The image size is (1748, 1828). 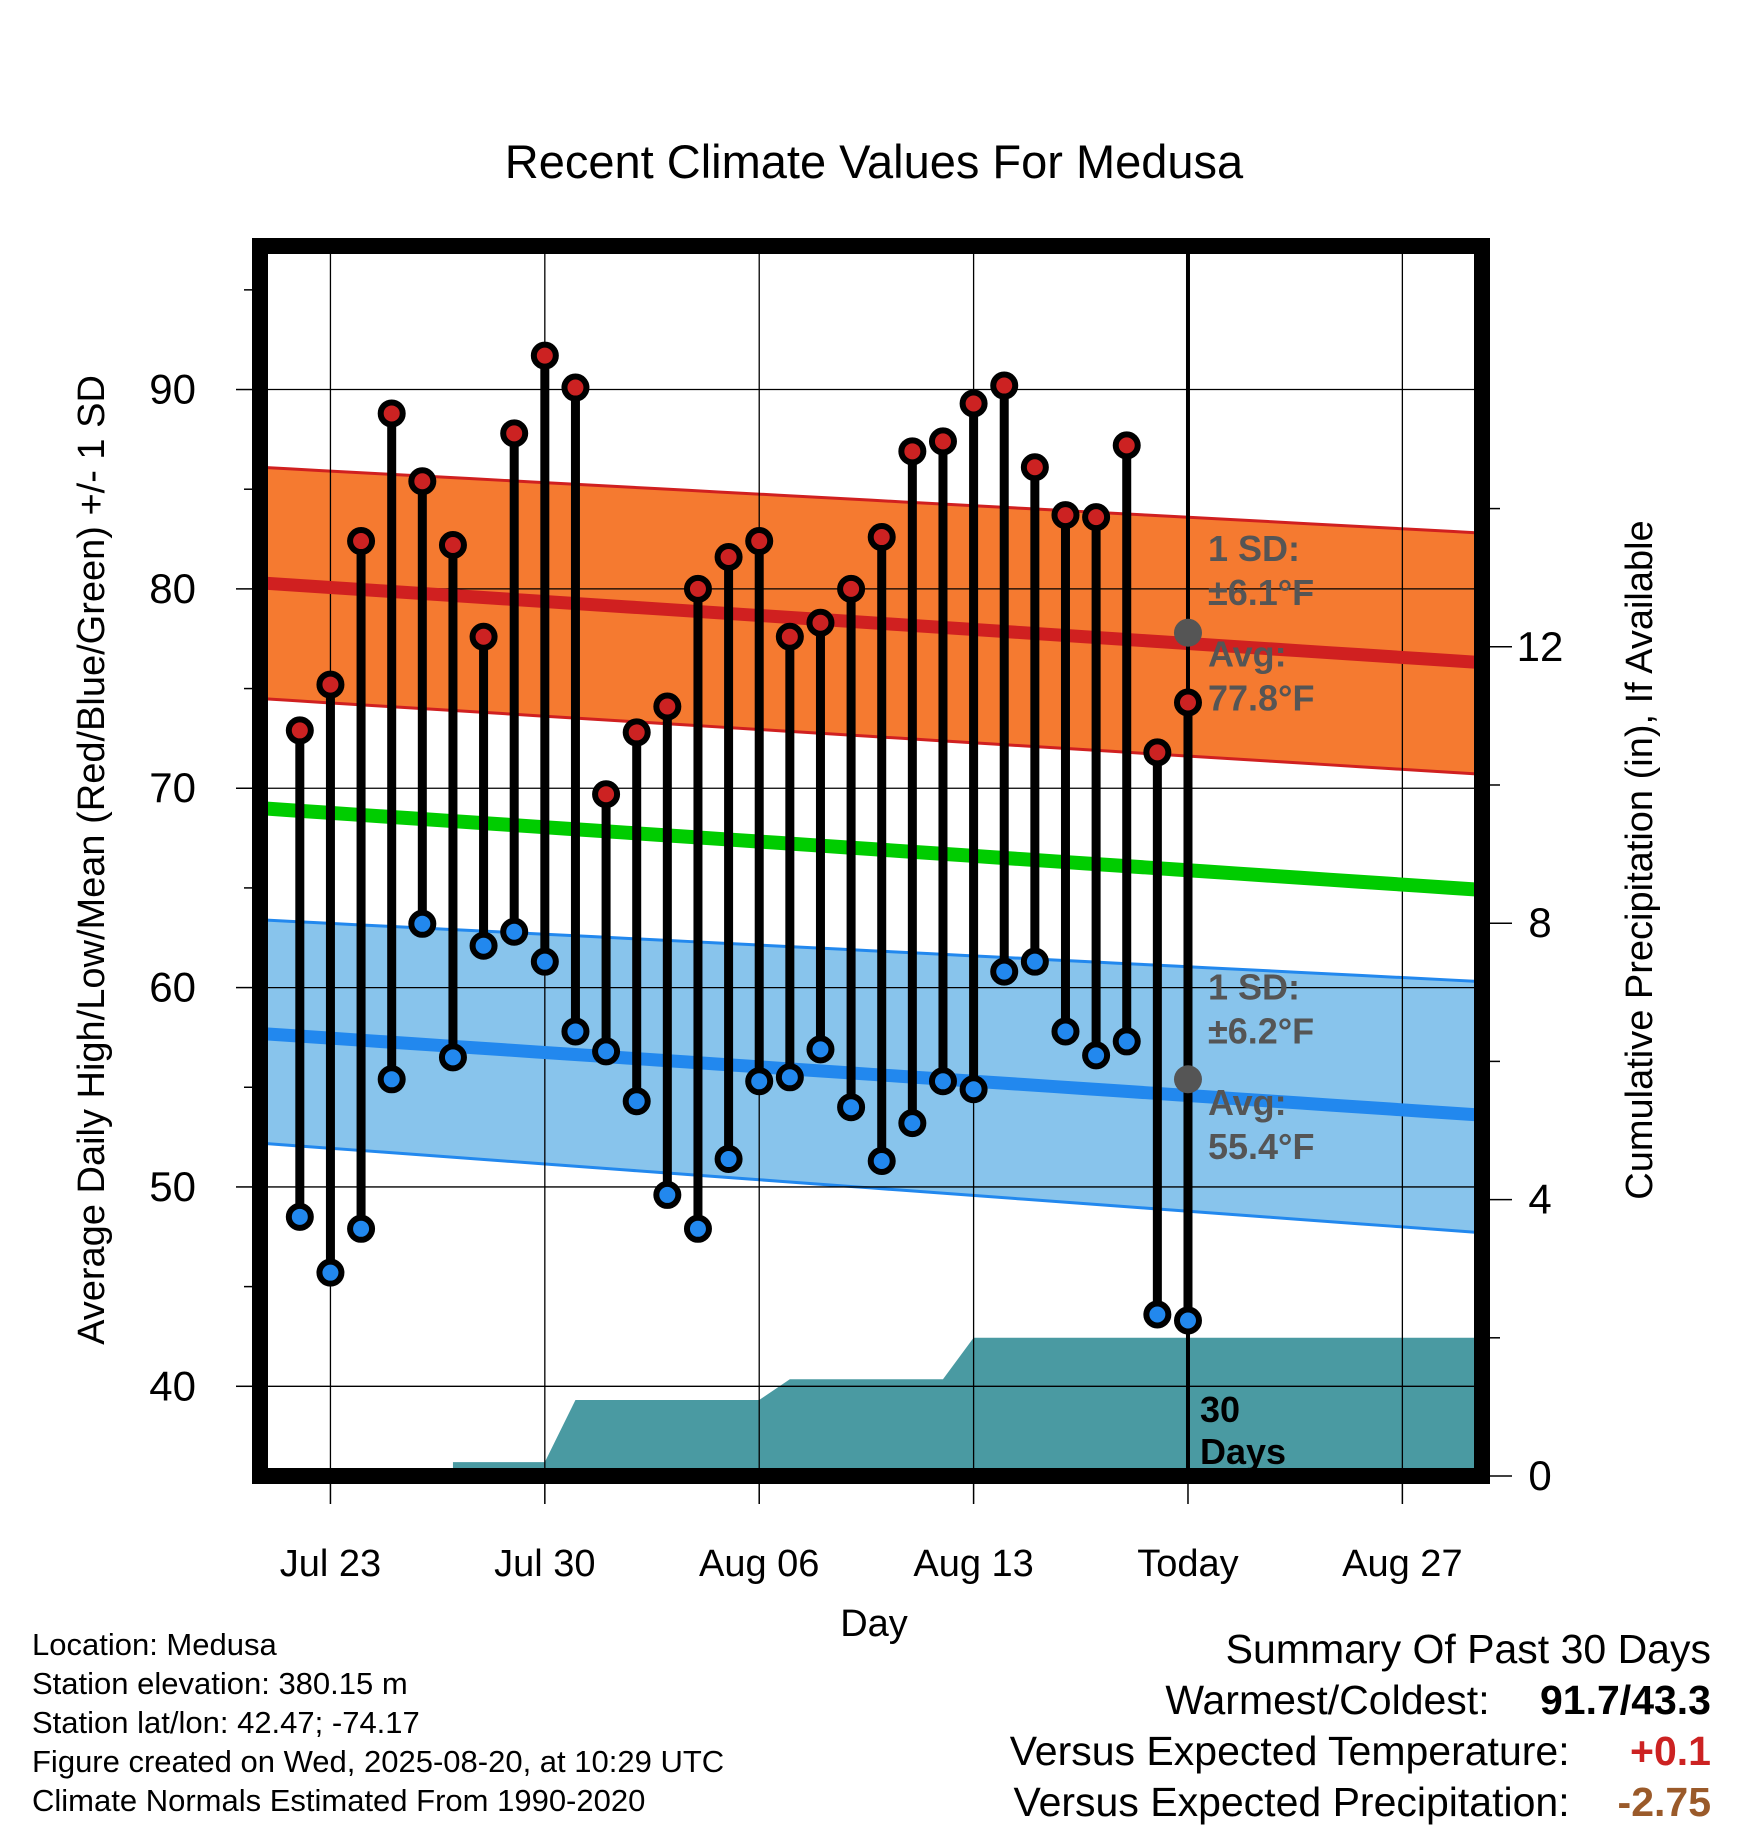 I want to click on low-sd-upper-line, so click(x=871, y=951).